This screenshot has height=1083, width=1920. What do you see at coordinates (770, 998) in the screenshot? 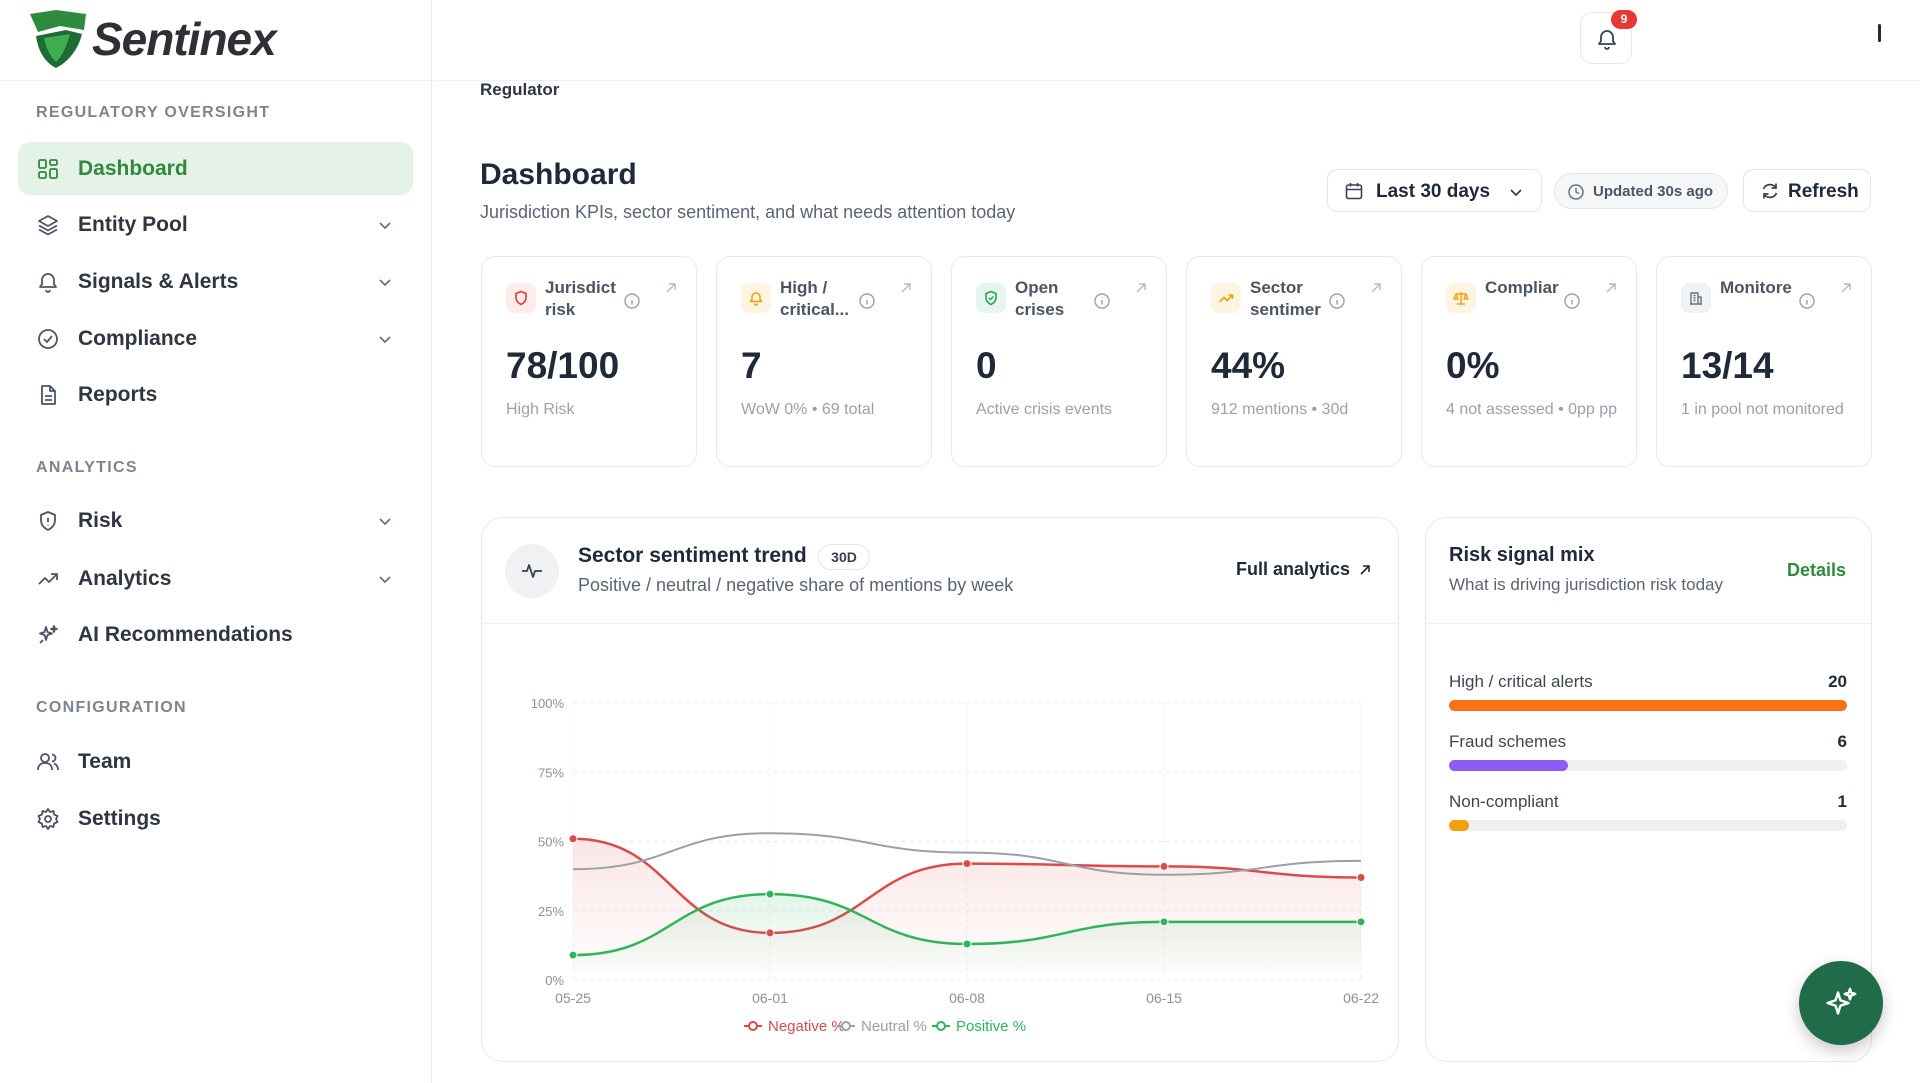
I see `x-tick-label: 06-01` at bounding box center [770, 998].